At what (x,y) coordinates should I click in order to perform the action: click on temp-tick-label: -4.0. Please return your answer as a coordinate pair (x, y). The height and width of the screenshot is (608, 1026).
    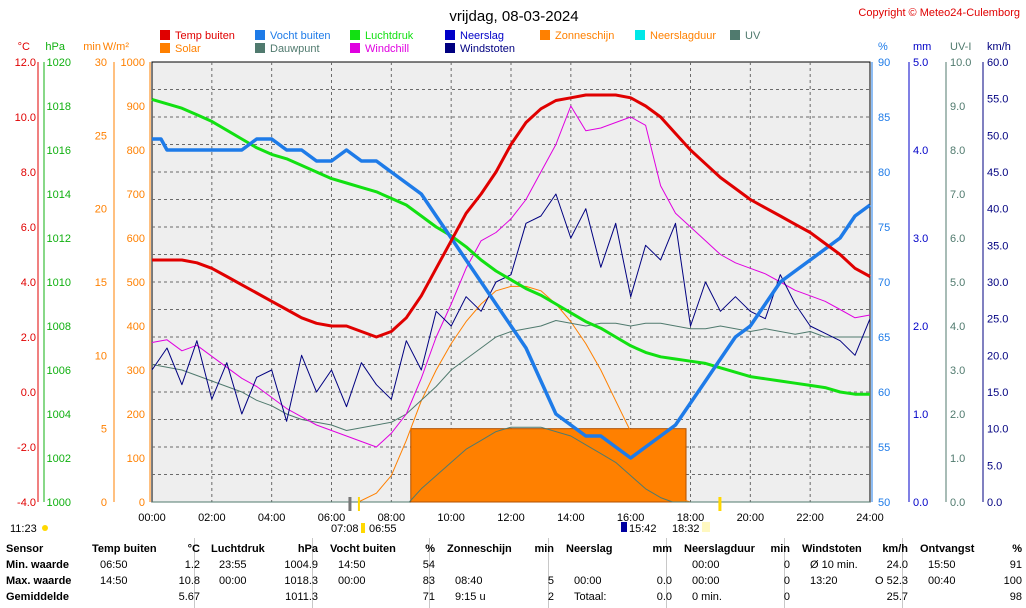
    Looking at the image, I should click on (26, 503).